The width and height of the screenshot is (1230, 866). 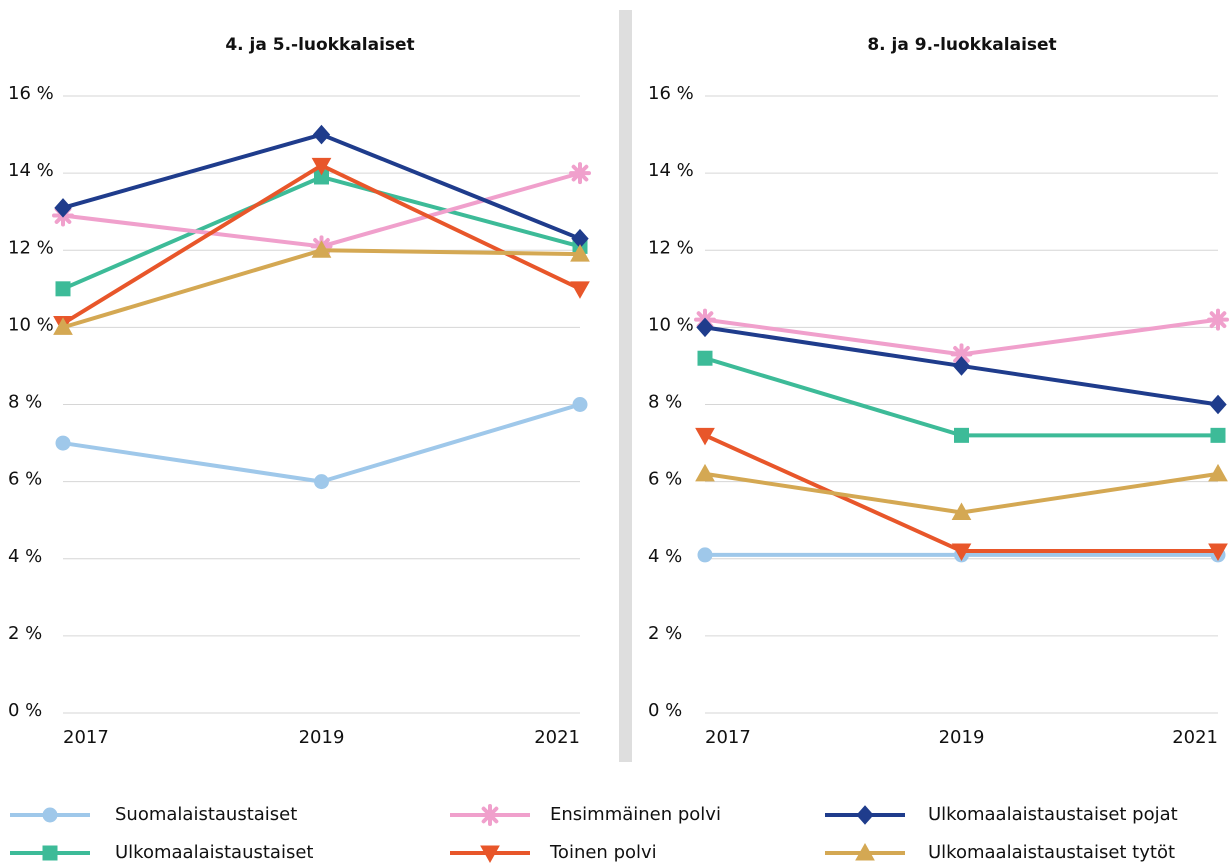 I want to click on legend-label: Ulkomaalaistaustaiset pojat, so click(x=1053, y=814).